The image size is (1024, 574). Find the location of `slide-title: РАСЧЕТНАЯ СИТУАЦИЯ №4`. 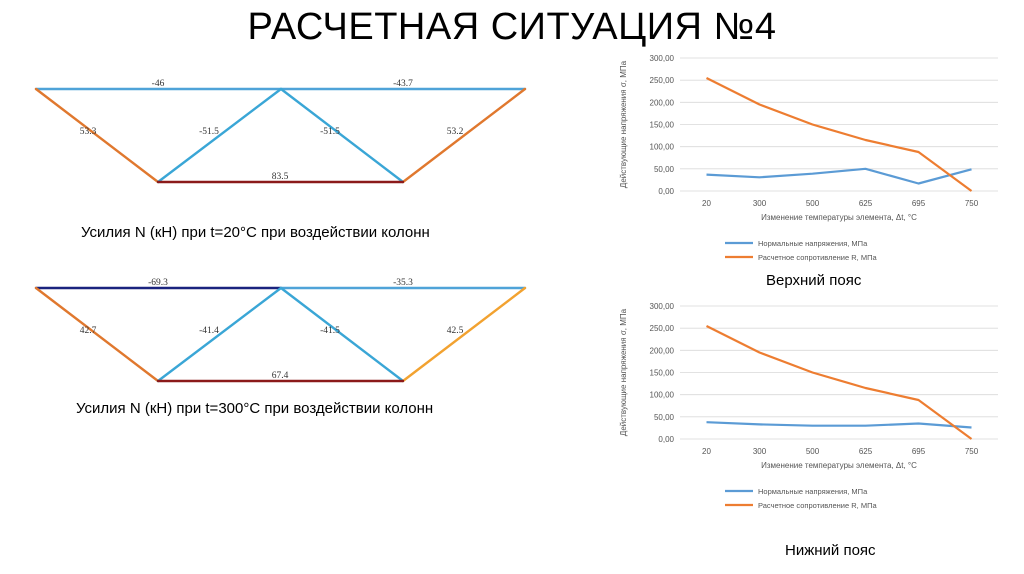

slide-title: РАСЧЕТНАЯ СИТУАЦИЯ №4 is located at coordinates (512, 27).